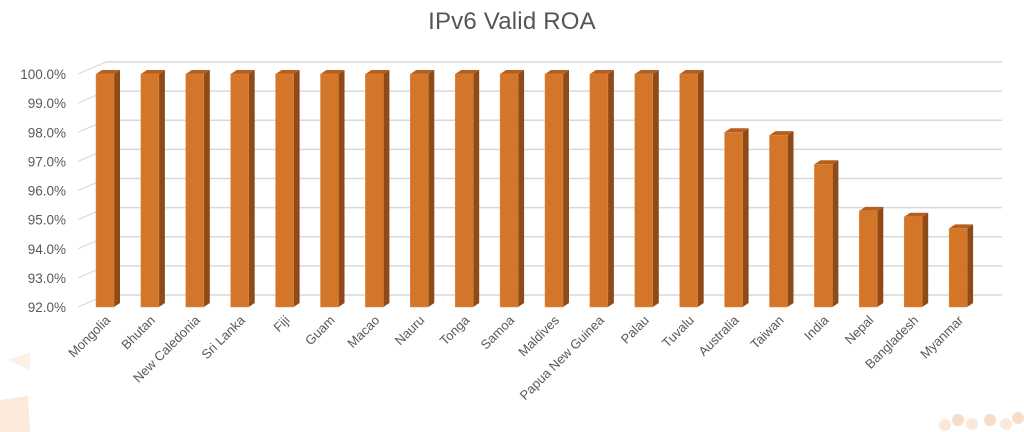 The image size is (1024, 432). What do you see at coordinates (941, 336) in the screenshot?
I see `x-tick-label: Myanmar` at bounding box center [941, 336].